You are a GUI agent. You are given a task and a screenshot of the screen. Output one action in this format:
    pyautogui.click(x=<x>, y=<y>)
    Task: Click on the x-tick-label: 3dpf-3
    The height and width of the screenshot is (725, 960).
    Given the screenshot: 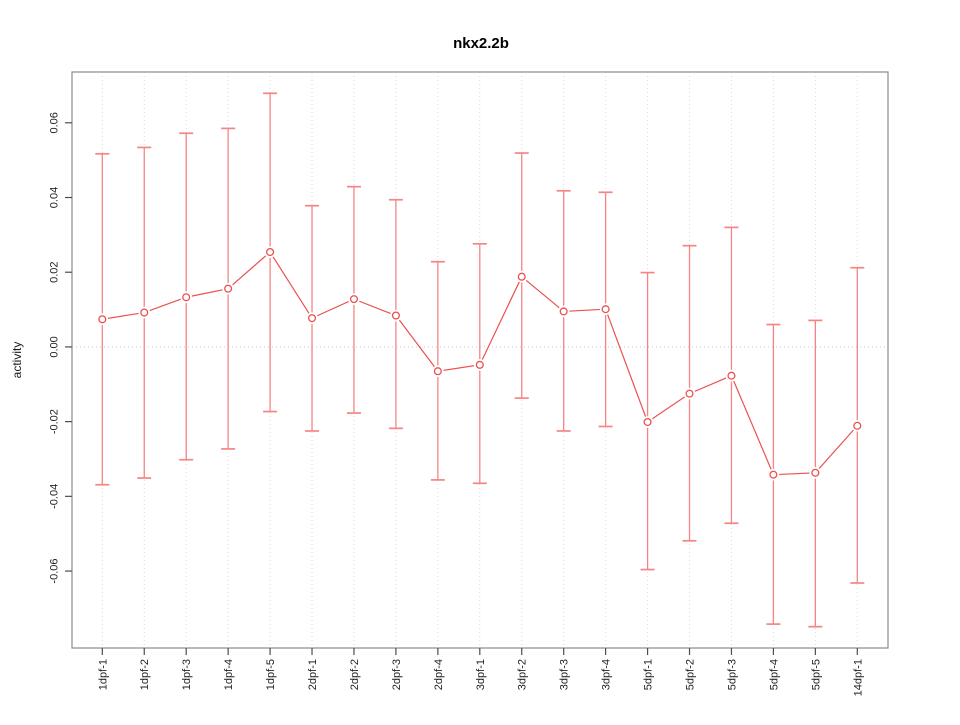 What is the action you would take?
    pyautogui.click(x=565, y=674)
    